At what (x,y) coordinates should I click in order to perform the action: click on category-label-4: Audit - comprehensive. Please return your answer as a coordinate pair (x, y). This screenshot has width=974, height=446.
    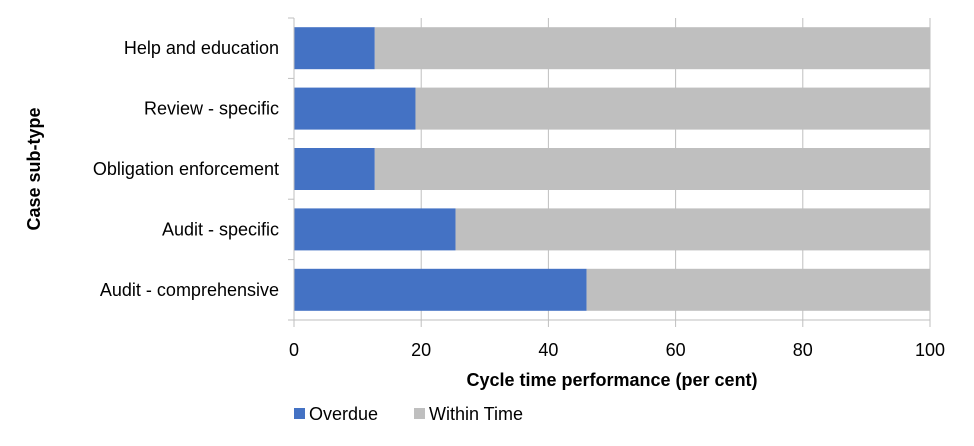
    Looking at the image, I should click on (189, 290).